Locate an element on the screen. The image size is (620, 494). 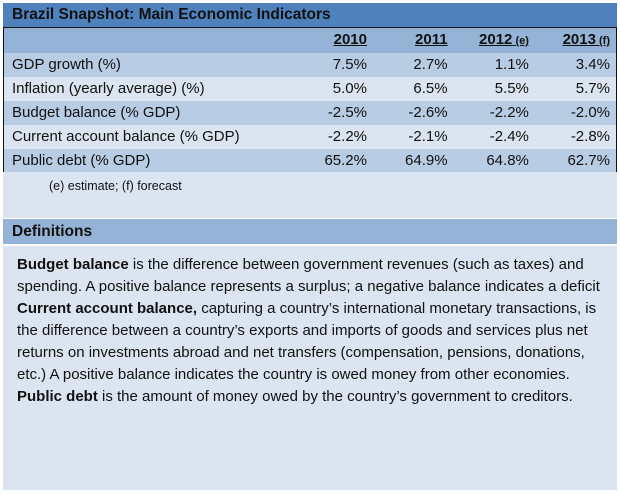
header-year: 2012 is located at coordinates (496, 39).